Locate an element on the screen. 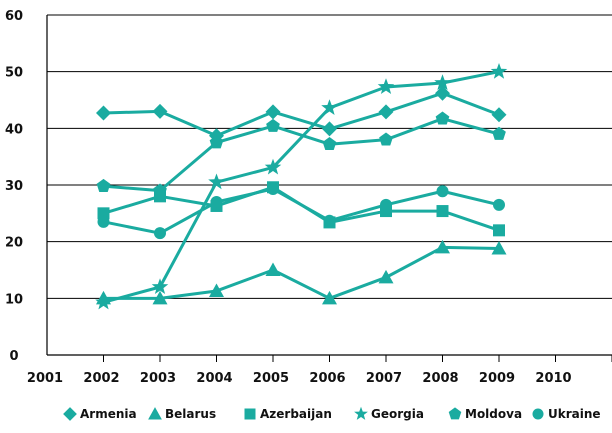  legend-label-georgia: Georgia is located at coordinates (397, 414).